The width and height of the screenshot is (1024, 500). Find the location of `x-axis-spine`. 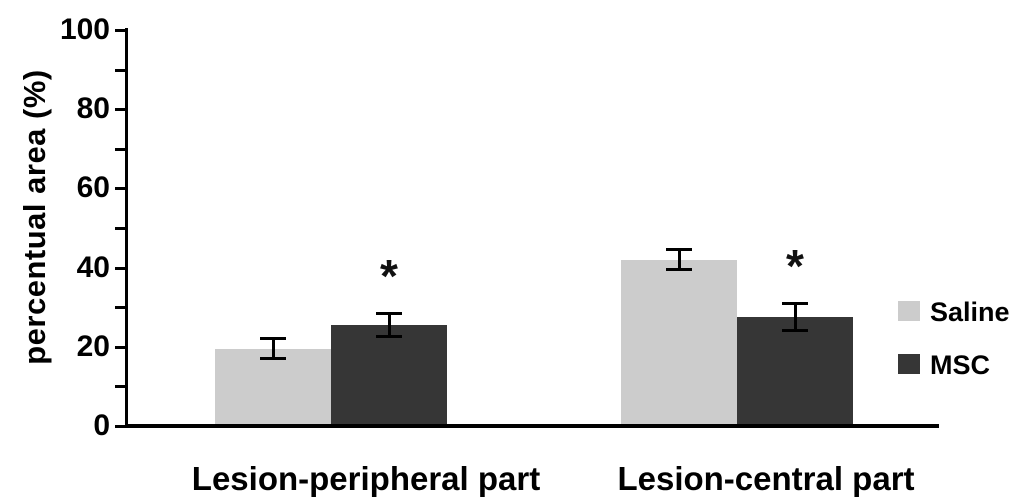

x-axis-spine is located at coordinates (532, 426).